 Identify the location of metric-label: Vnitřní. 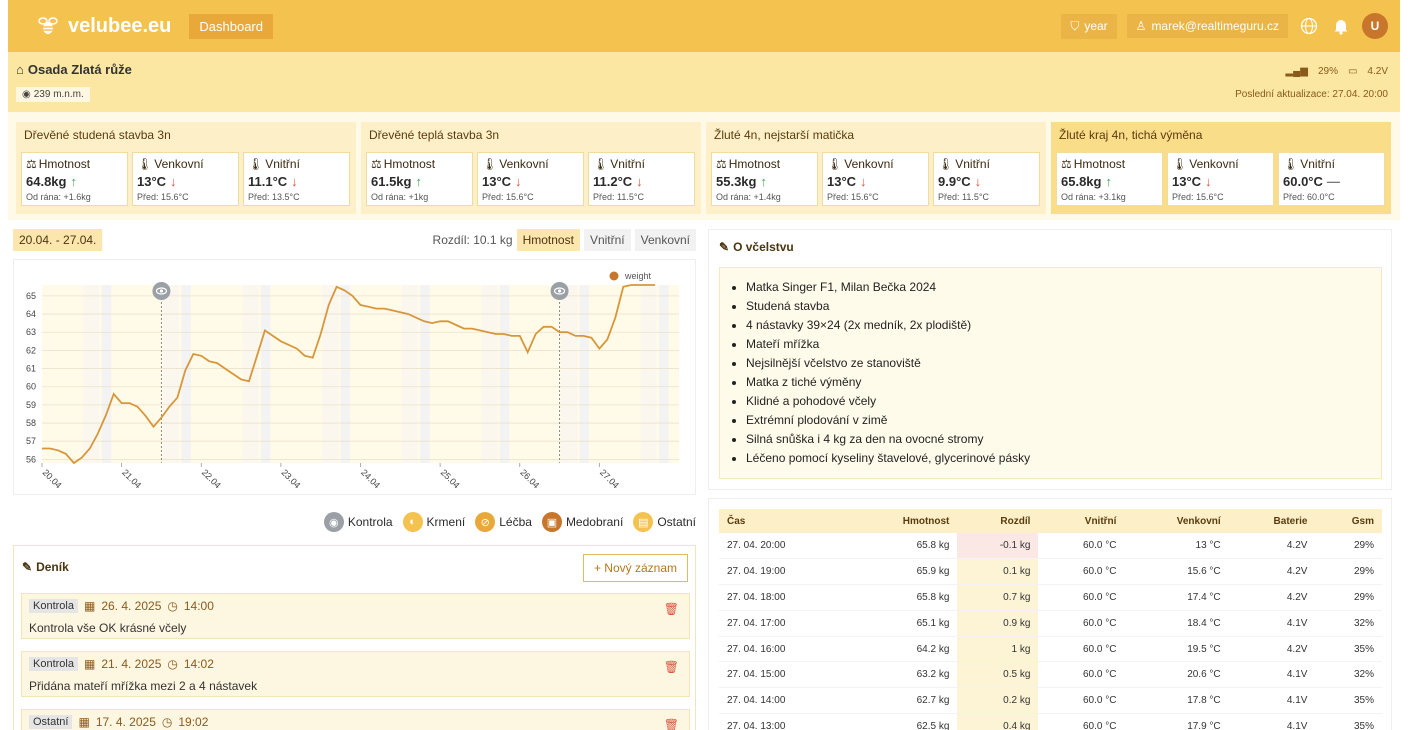
(282, 164).